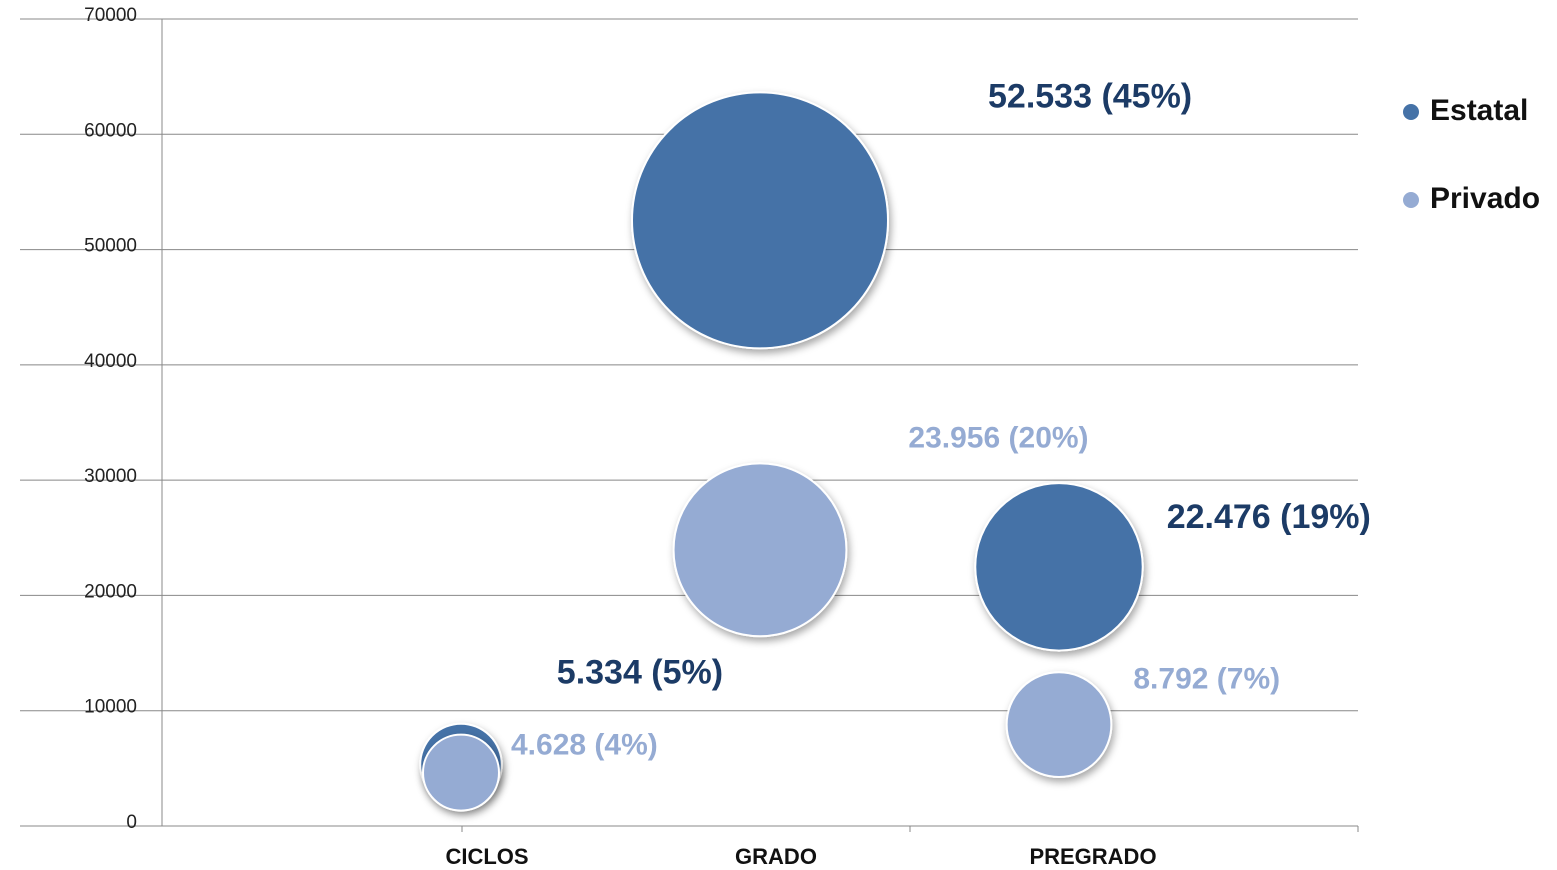 The image size is (1557, 870). What do you see at coordinates (110, 130) in the screenshot?
I see `y-tick-label: 60000` at bounding box center [110, 130].